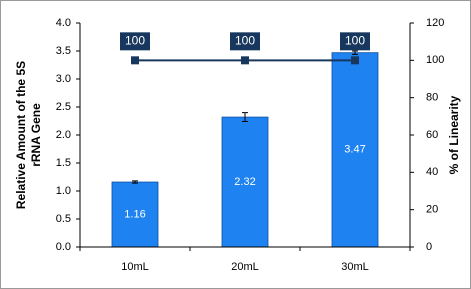 The image size is (471, 289). I want to click on y2-tick-label: 120, so click(435, 23).